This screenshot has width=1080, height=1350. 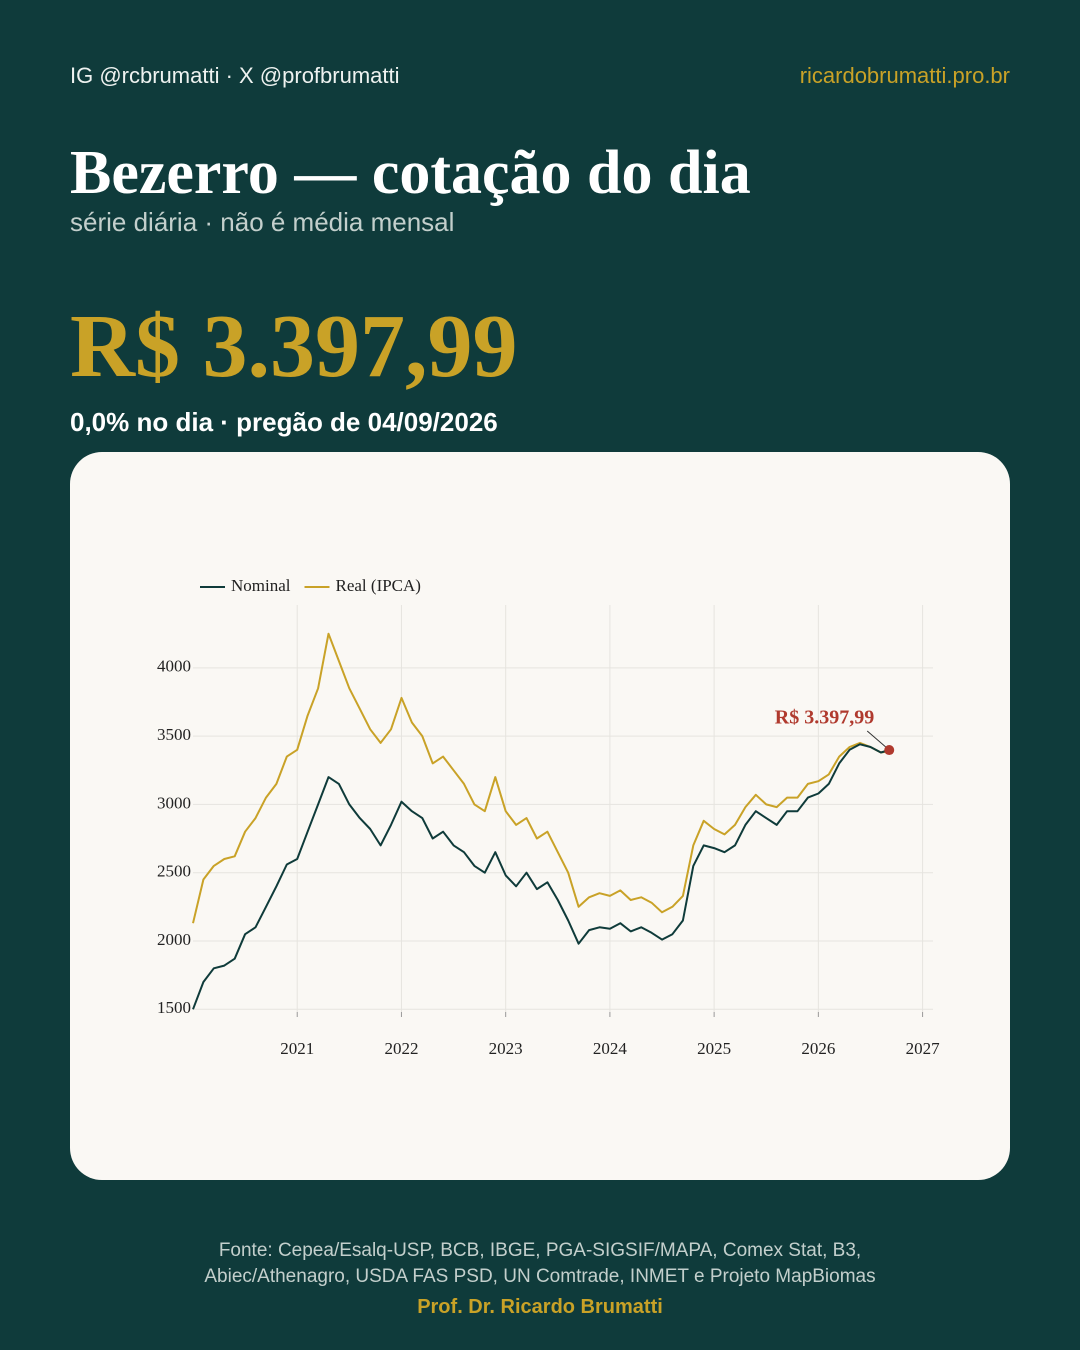 I want to click on legend-label: Real (IPCA), so click(x=378, y=585).